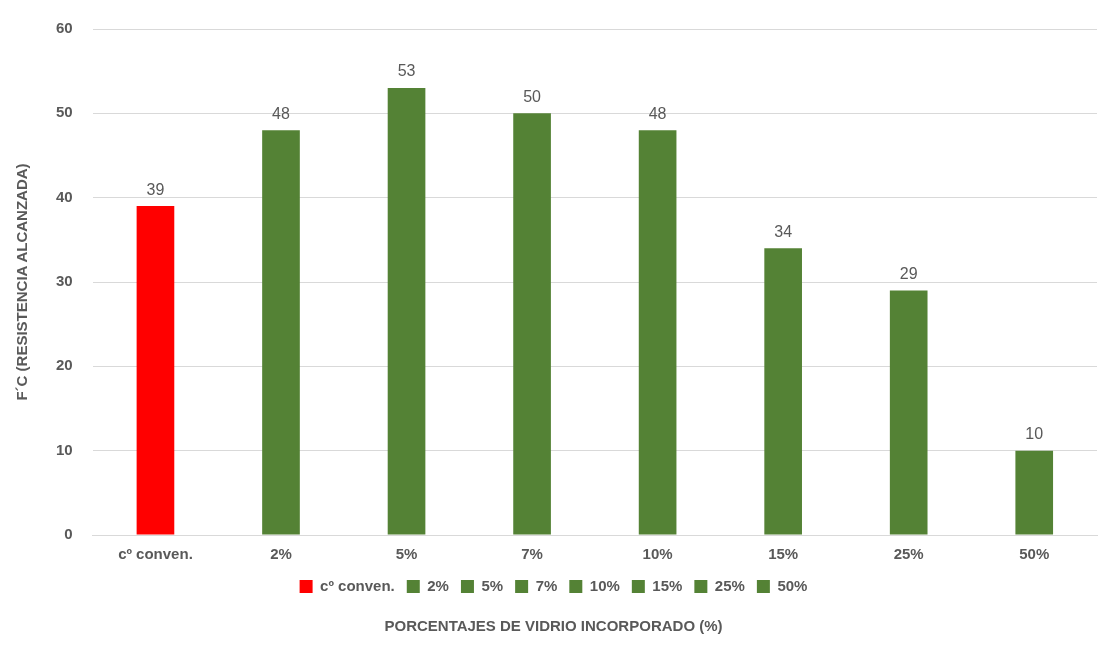 The width and height of the screenshot is (1107, 650). Describe the element at coordinates (357, 585) in the screenshot. I see `legend-label: cº conven.` at that location.